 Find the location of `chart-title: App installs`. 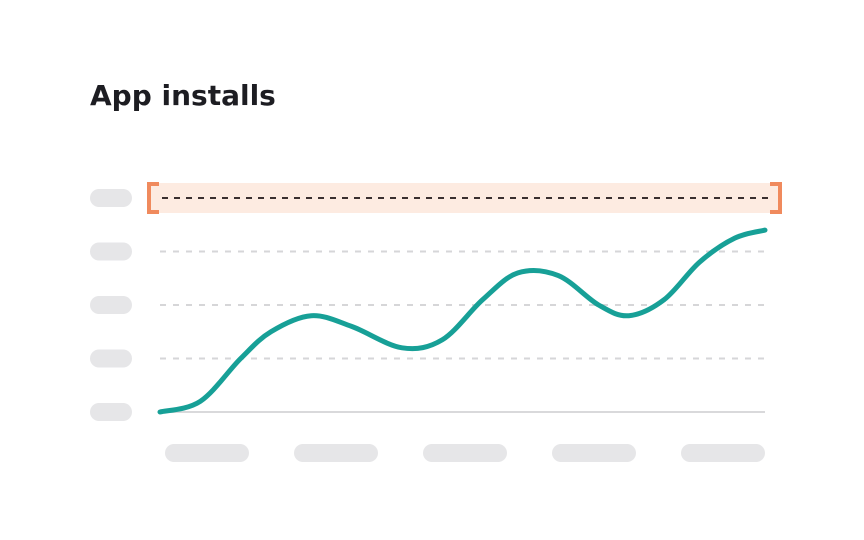

chart-title: App installs is located at coordinates (183, 95).